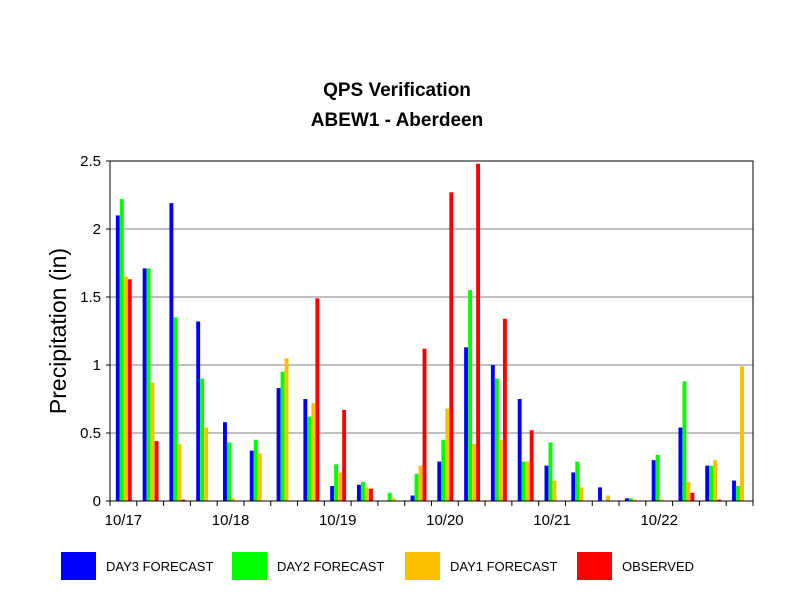 This screenshot has height=600, width=800. I want to click on y-tick-label: 0, so click(97, 501).